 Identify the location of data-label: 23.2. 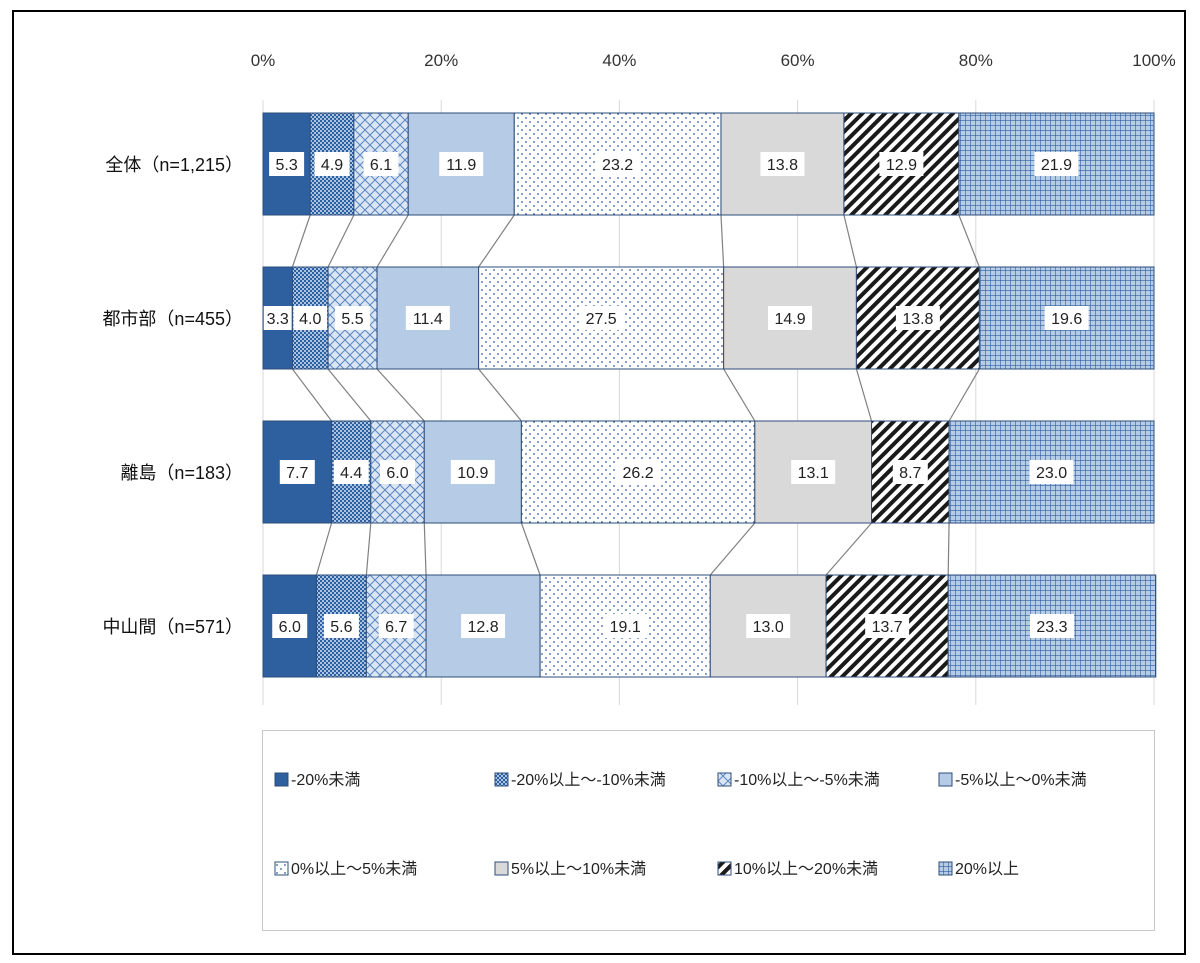
(617, 165).